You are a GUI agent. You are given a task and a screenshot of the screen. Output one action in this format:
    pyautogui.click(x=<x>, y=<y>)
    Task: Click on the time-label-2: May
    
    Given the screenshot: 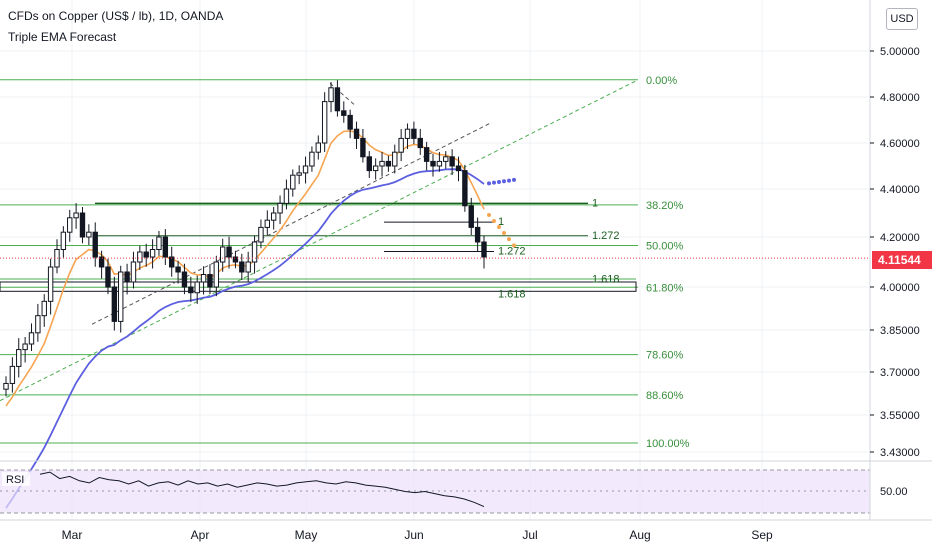 What is the action you would take?
    pyautogui.click(x=306, y=535)
    